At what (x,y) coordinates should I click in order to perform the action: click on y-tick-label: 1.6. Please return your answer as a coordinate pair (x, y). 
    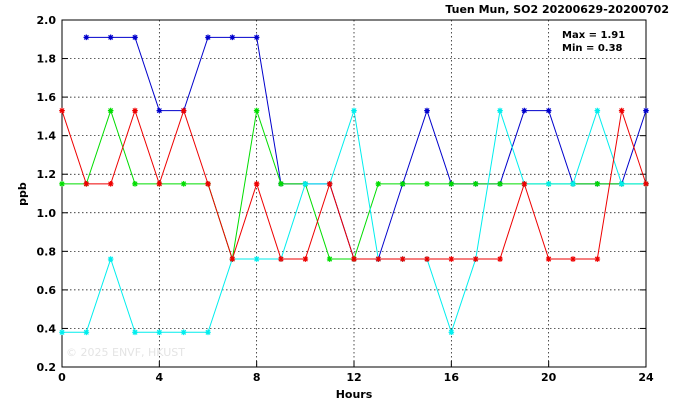
    Looking at the image, I should click on (47, 97).